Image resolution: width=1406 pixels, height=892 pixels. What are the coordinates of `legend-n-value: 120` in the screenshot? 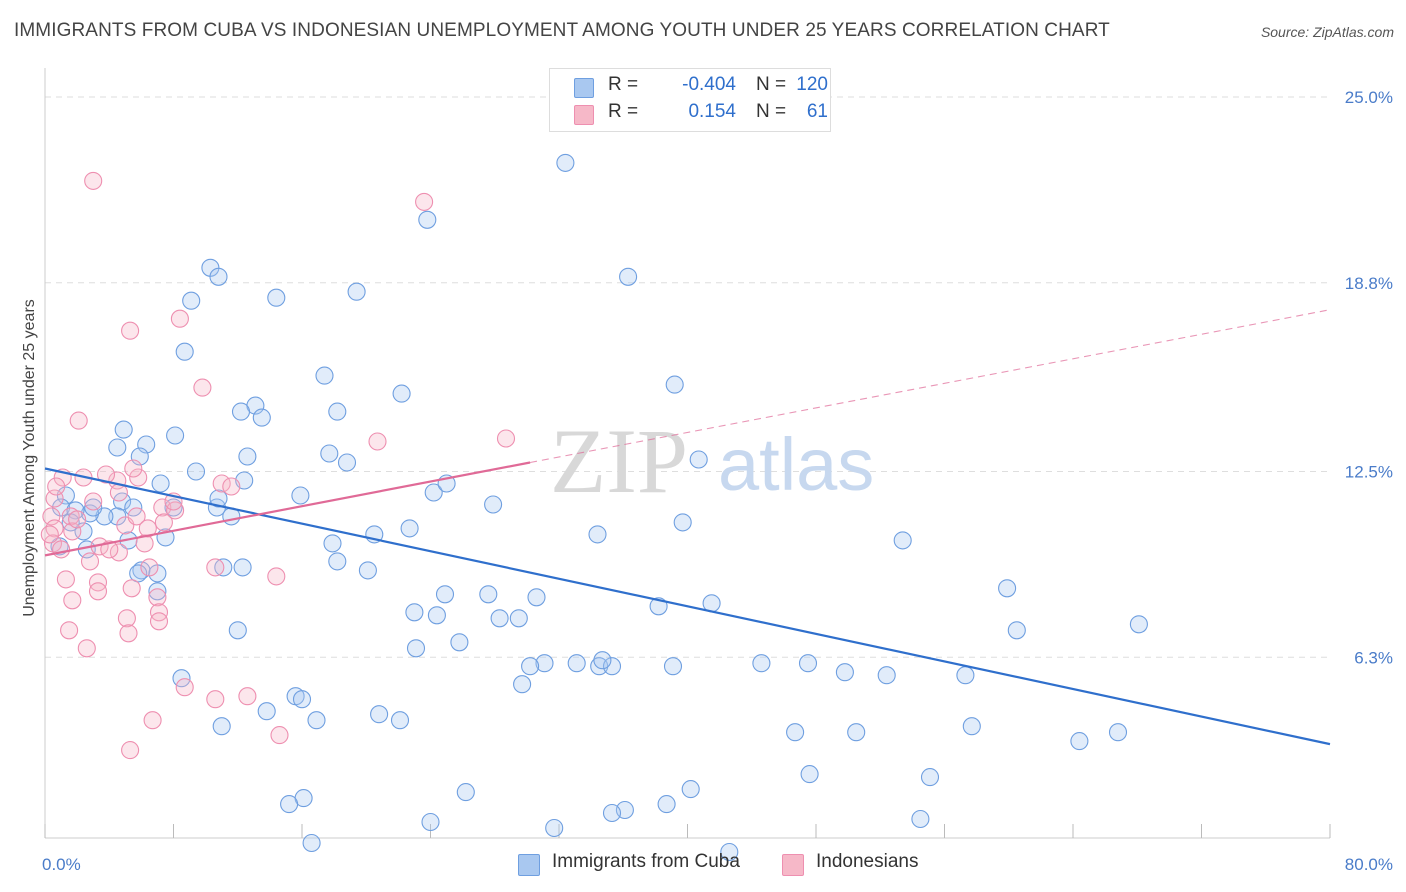 It's located at (812, 84).